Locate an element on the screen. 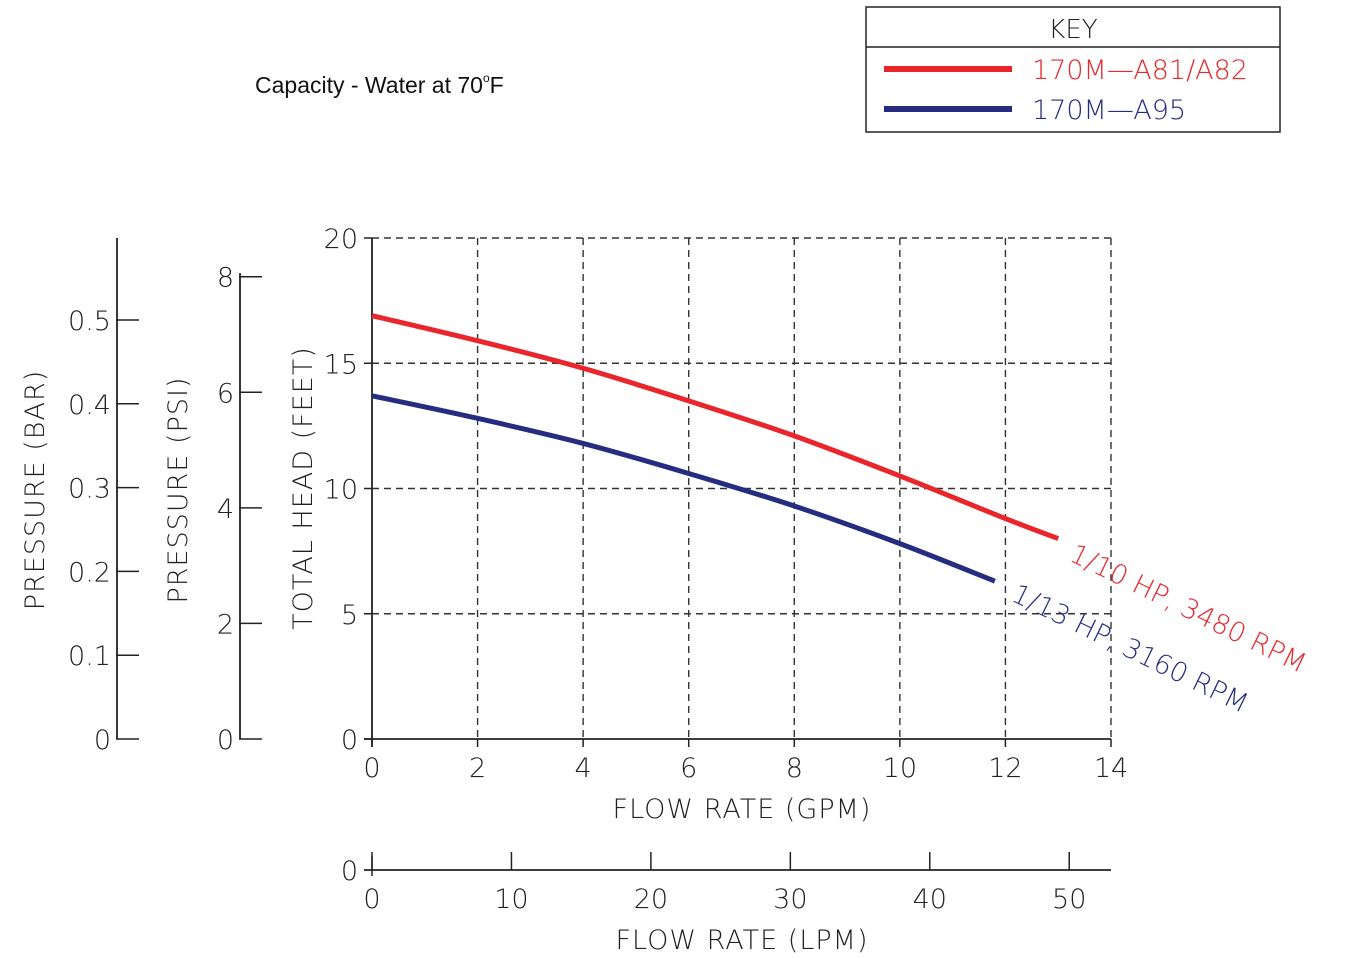 Image resolution: width=1352 pixels, height=959 pixels. x-axis-label: FLOW RATE (GPM) is located at coordinates (742, 809).